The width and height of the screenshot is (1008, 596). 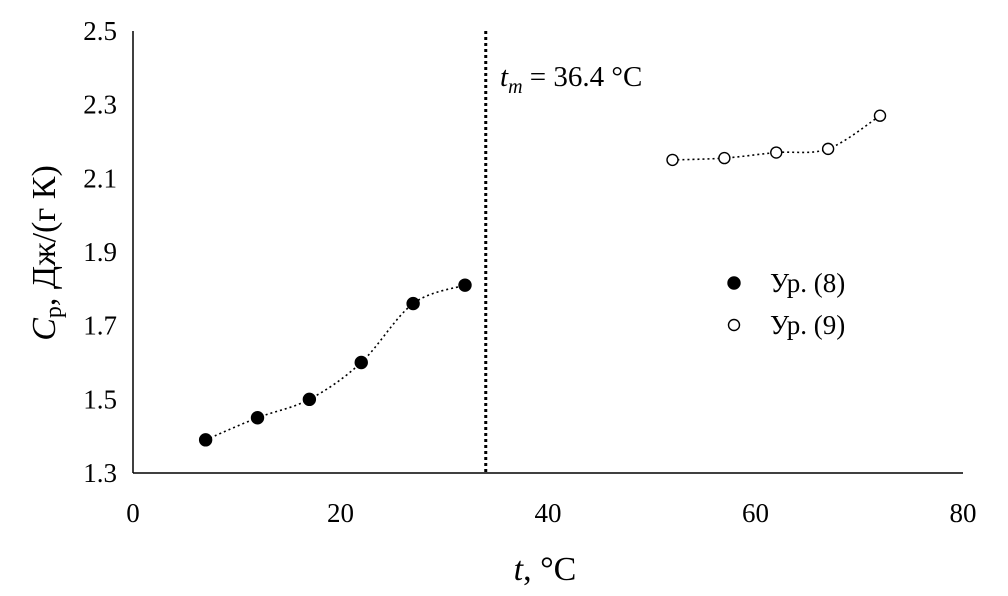 What do you see at coordinates (133, 513) in the screenshot?
I see `x-tick-label: 0` at bounding box center [133, 513].